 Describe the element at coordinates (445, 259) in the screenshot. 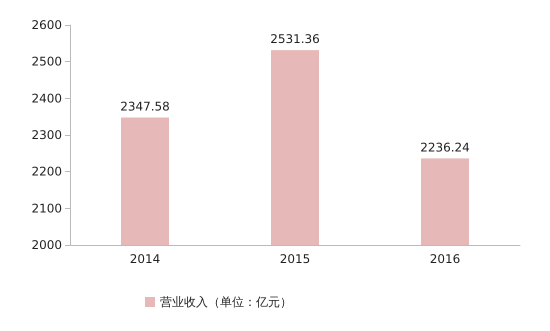

I see `x-tick-label: 2016` at that location.